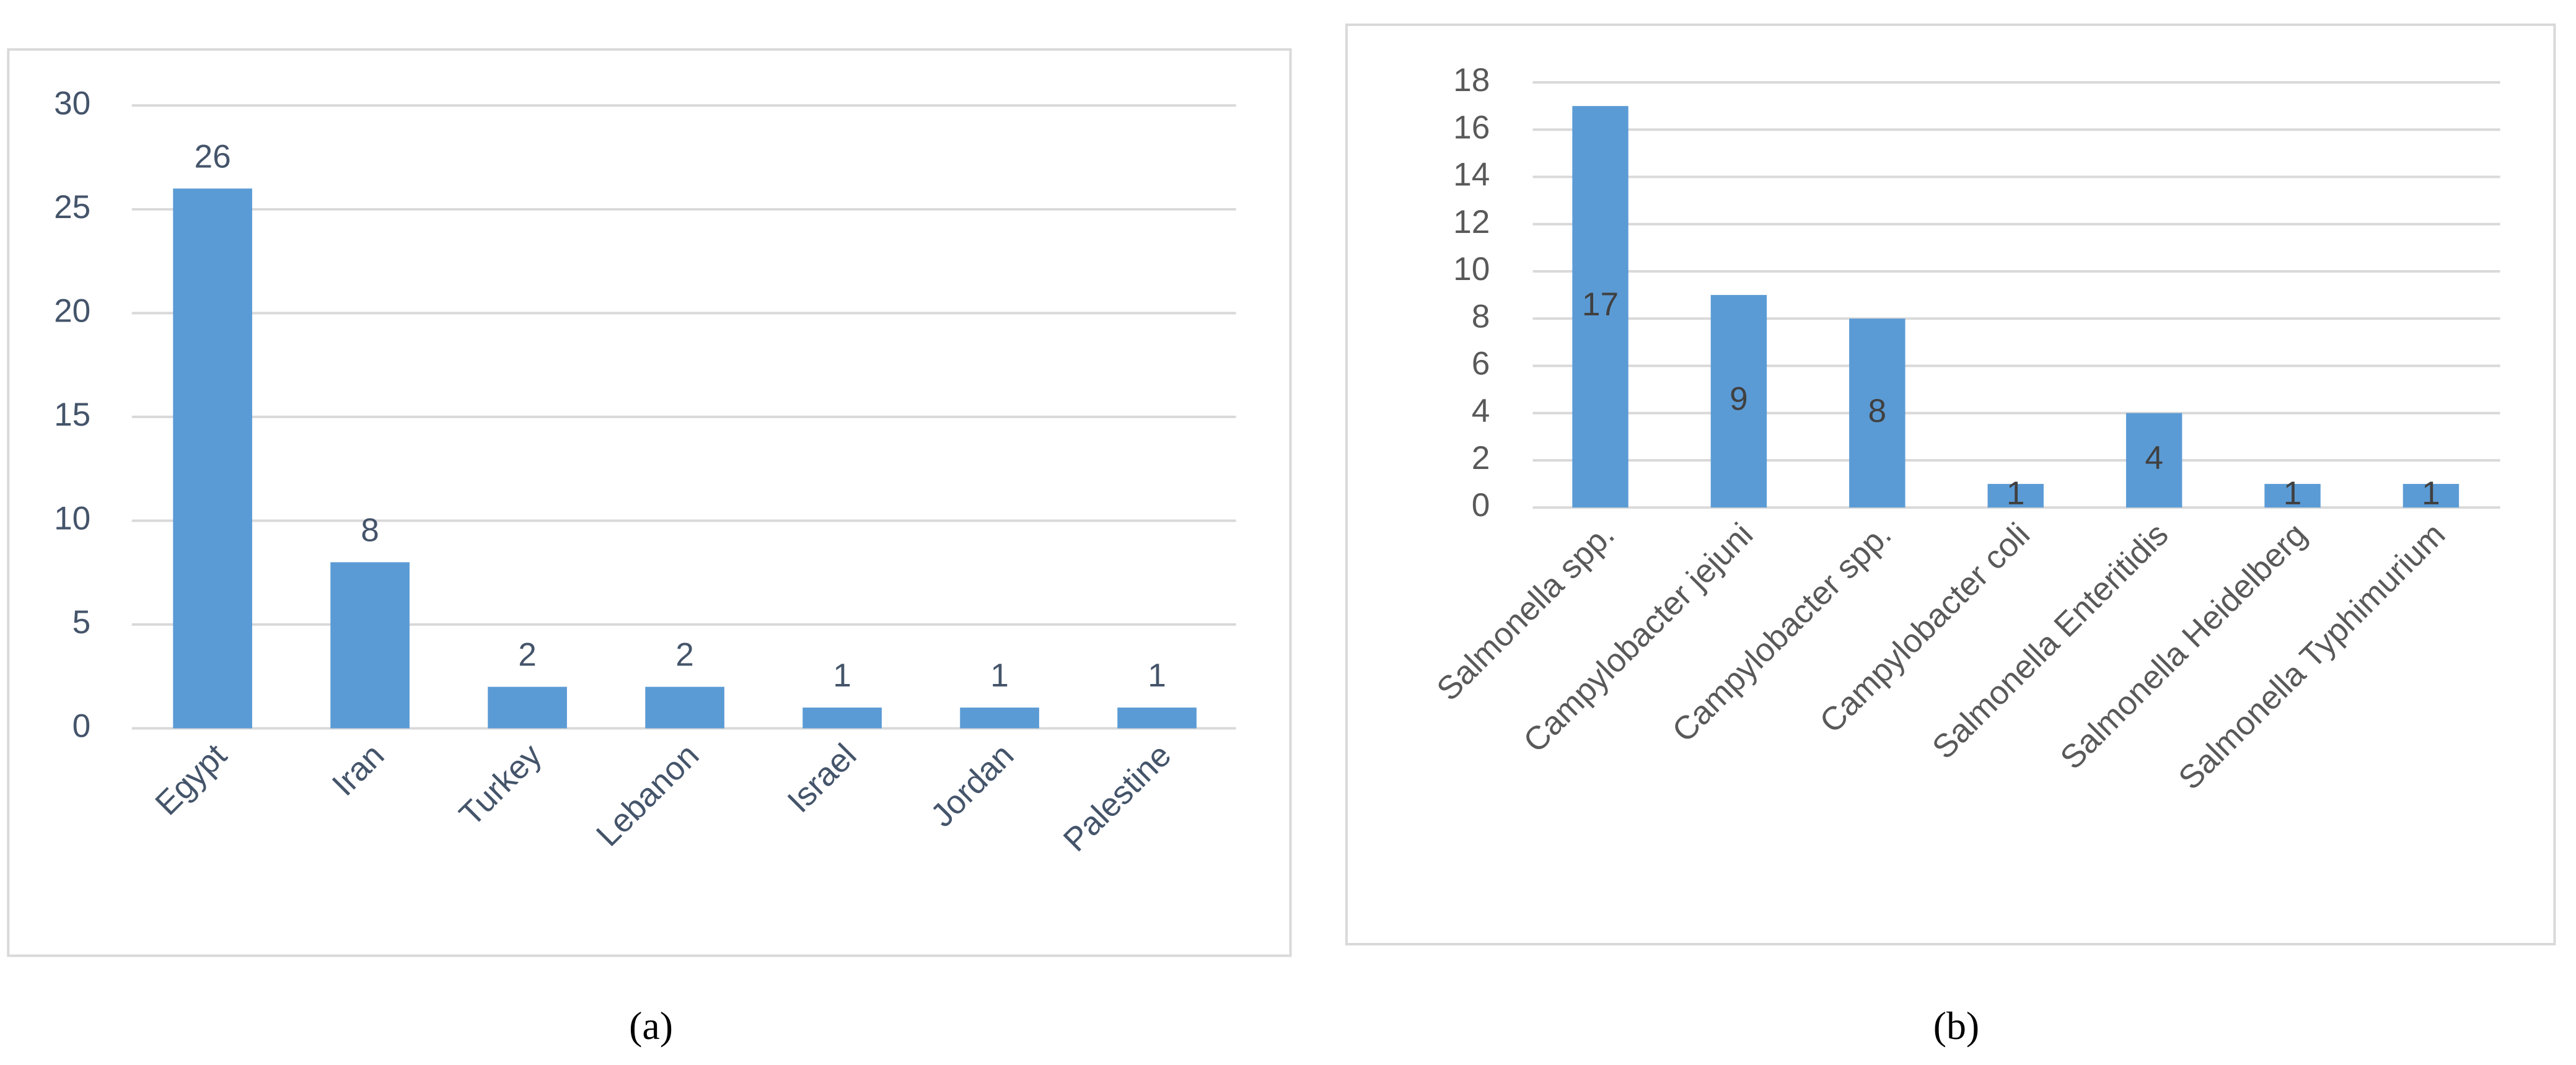  Describe the element at coordinates (72, 415) in the screenshot. I see `y-tick-label: 15` at that location.